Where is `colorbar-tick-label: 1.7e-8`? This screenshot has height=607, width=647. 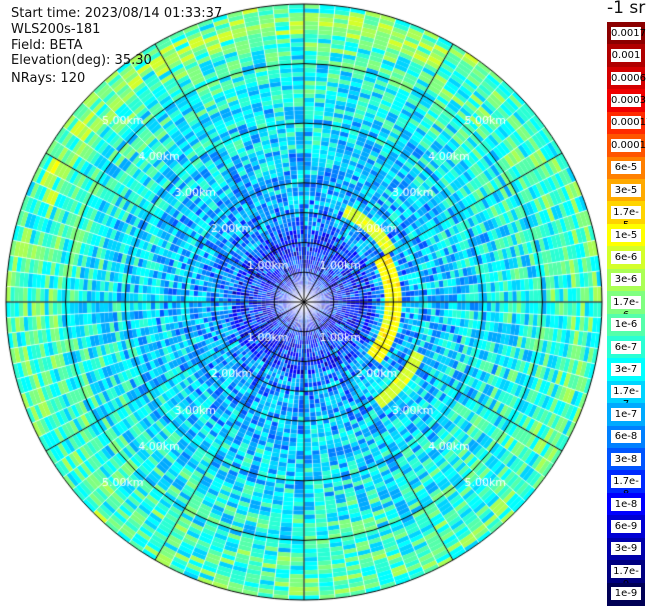 colorbar-tick-label: 1.7e-8 is located at coordinates (626, 487).